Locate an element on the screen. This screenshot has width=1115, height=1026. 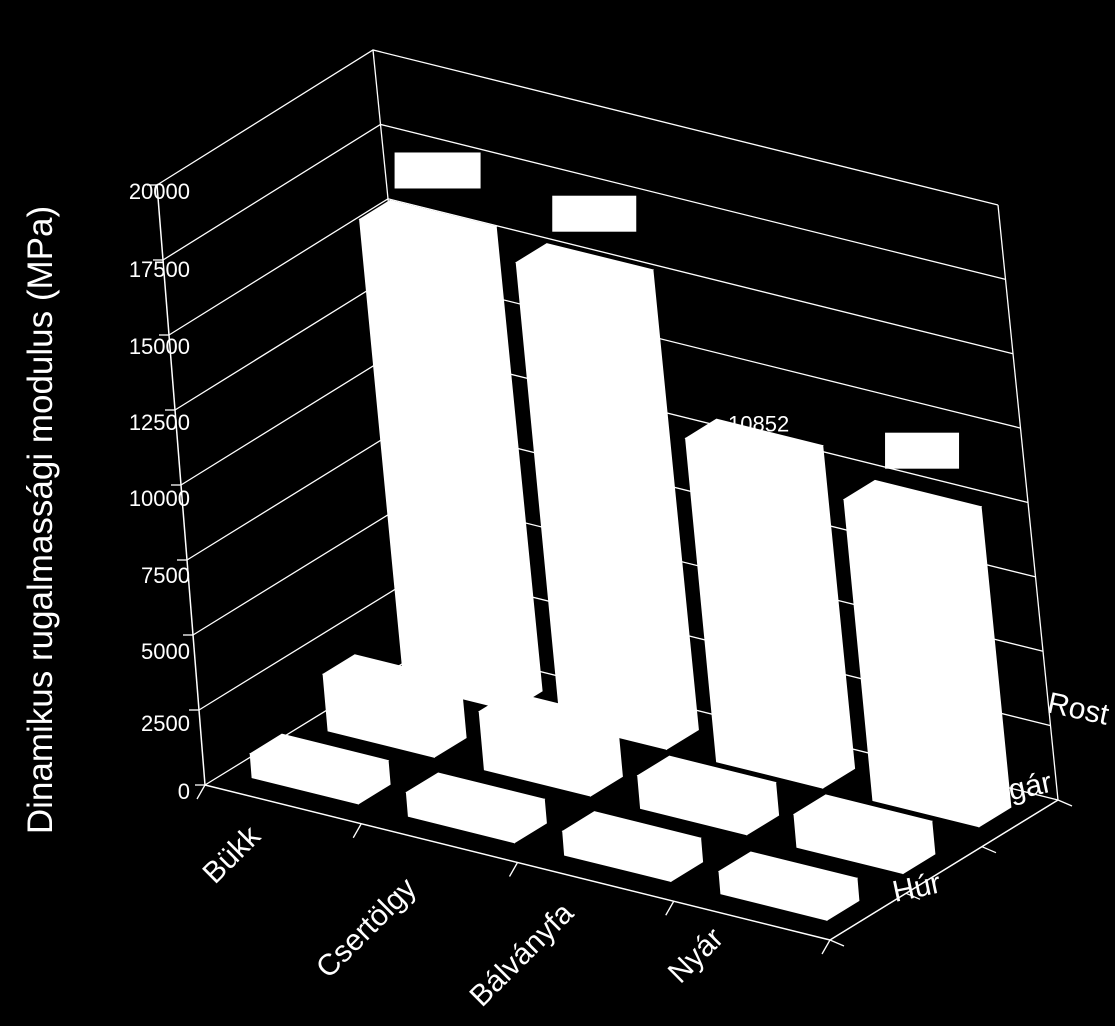
y-tick-12500: 12500 is located at coordinates (159, 422).